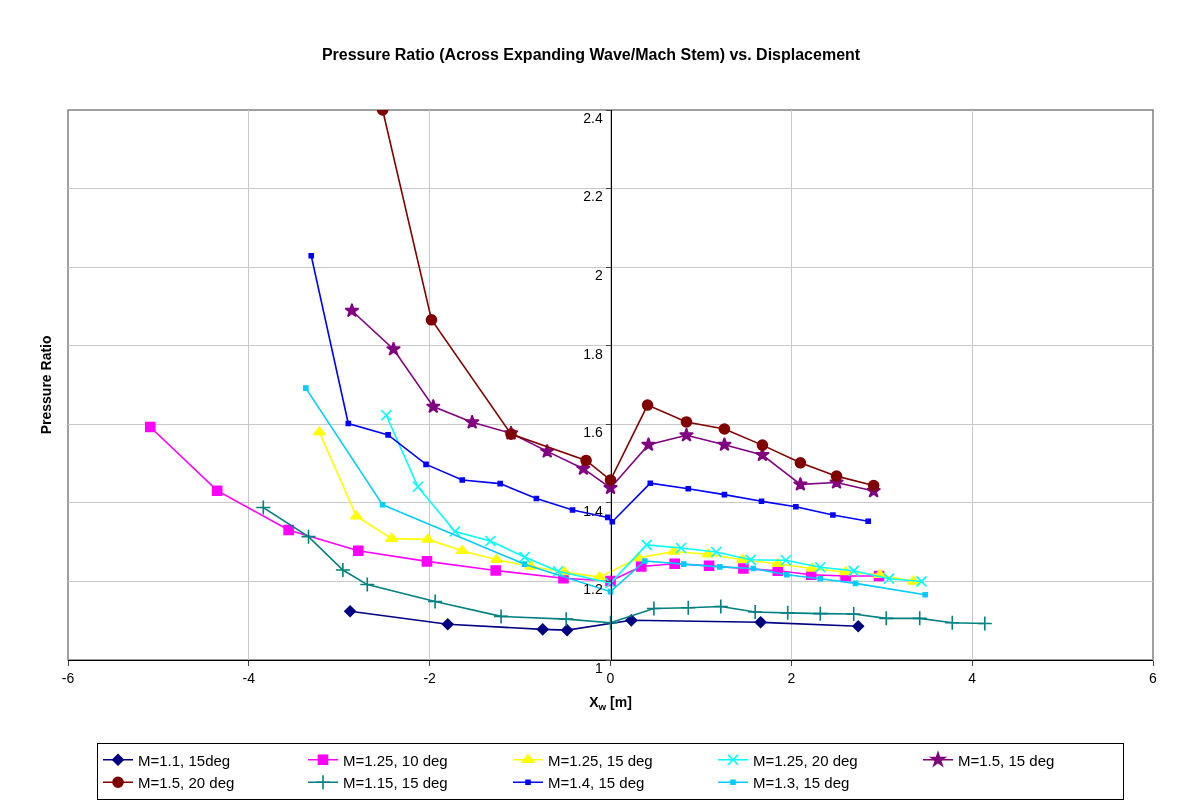 Image resolution: width=1182 pixels, height=811 pixels. I want to click on legend-label: M=1.15, 15 deg, so click(395, 783).